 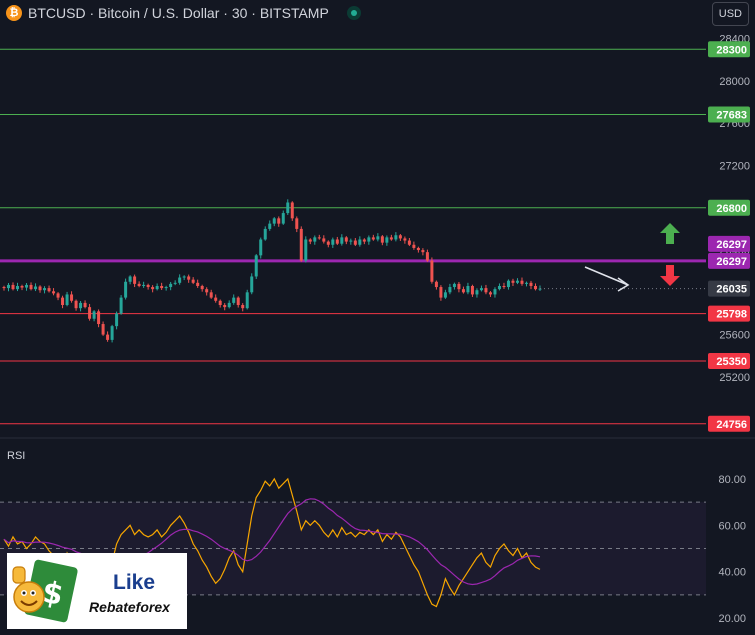 What do you see at coordinates (731, 425) in the screenshot?
I see `level-label: 24756` at bounding box center [731, 425].